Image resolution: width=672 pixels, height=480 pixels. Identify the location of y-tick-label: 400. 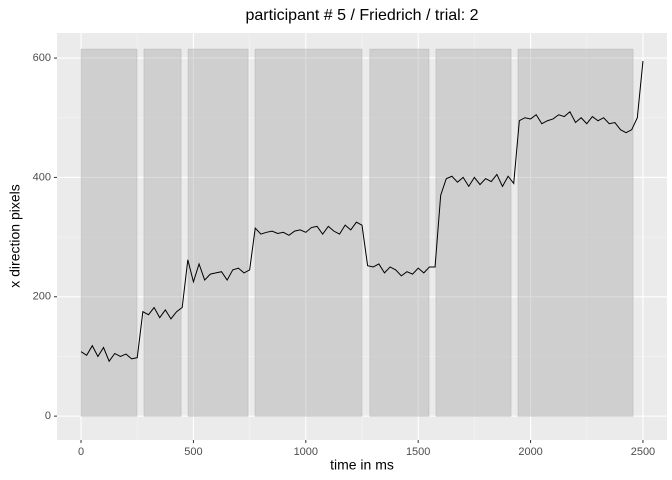
(42, 177).